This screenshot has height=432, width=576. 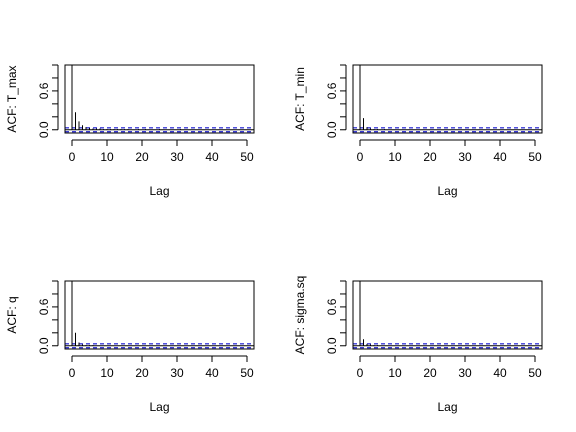 I want to click on y-axis-title: ACF: sigma.sq, so click(x=300, y=315).